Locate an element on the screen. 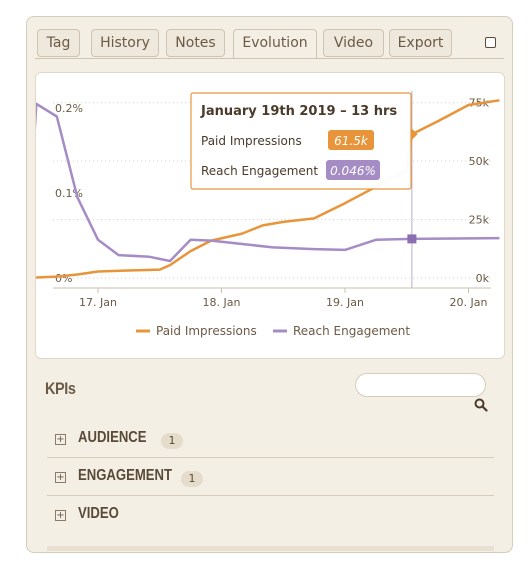 Image resolution: width=530 pixels, height=580 pixels. tooltip-row-value: 0.046% is located at coordinates (353, 171).